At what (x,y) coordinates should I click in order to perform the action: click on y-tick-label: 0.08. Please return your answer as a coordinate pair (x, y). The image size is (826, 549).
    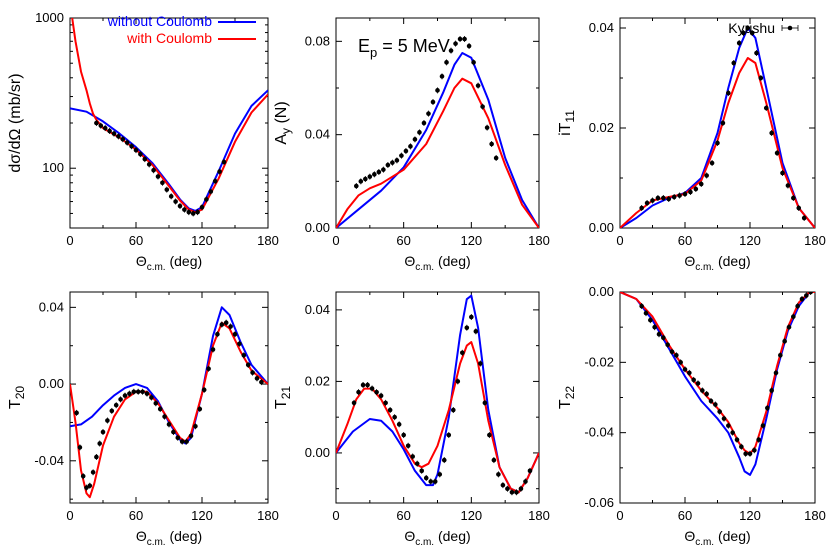
    Looking at the image, I should click on (317, 40).